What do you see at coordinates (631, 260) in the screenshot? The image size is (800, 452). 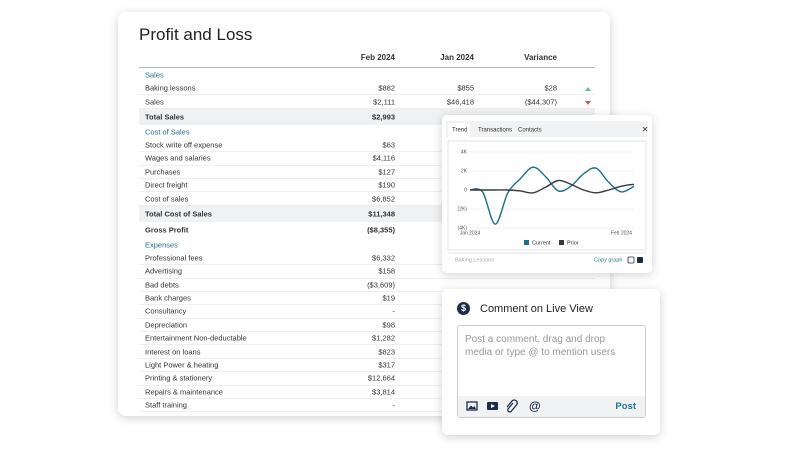 I see `copy-icon` at bounding box center [631, 260].